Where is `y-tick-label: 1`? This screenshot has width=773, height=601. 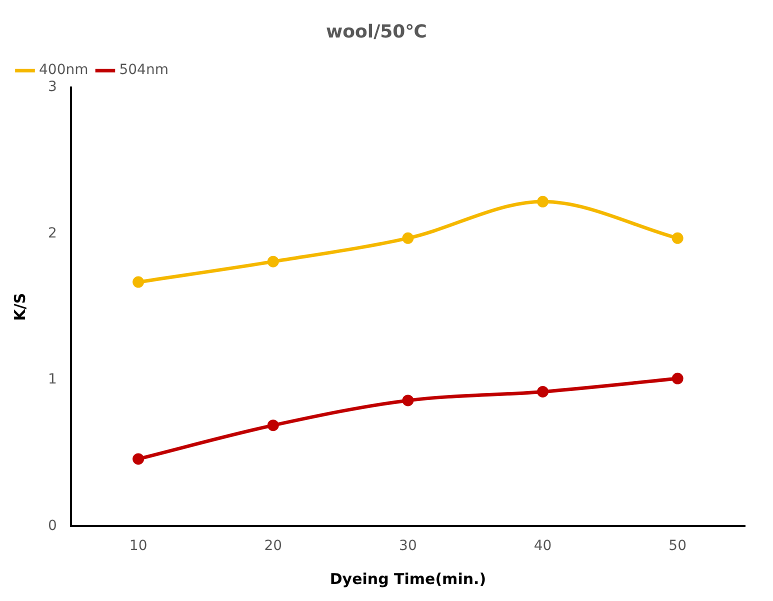 y-tick-label: 1 is located at coordinates (52, 380).